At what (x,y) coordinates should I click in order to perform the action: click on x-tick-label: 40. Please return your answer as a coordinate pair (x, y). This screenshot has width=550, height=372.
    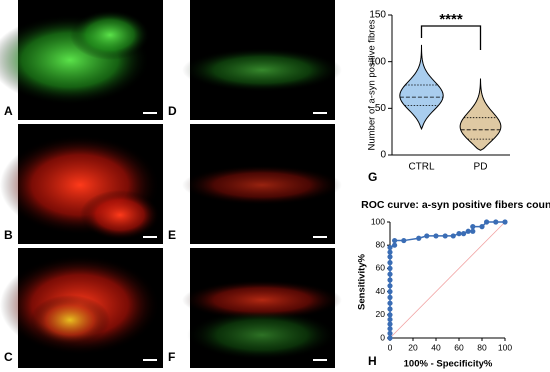
    Looking at the image, I should click on (436, 347).